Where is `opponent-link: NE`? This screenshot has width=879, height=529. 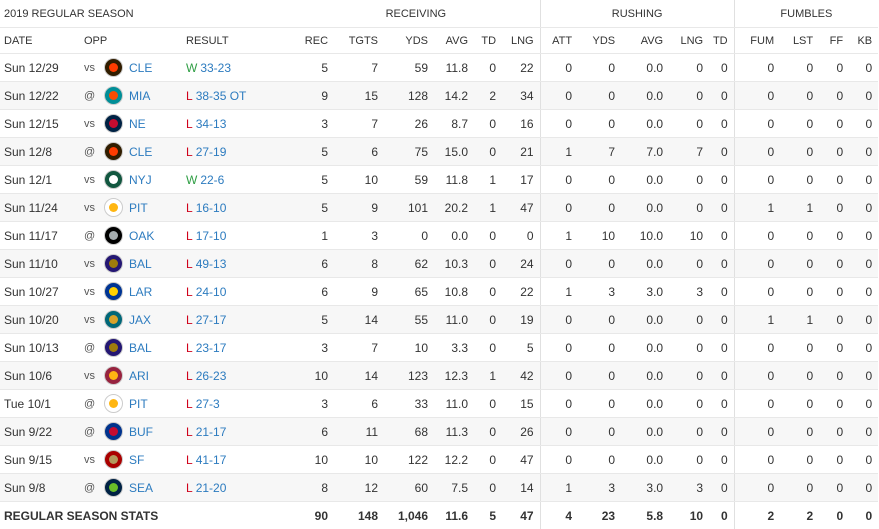 opponent-link: NE is located at coordinates (137, 124).